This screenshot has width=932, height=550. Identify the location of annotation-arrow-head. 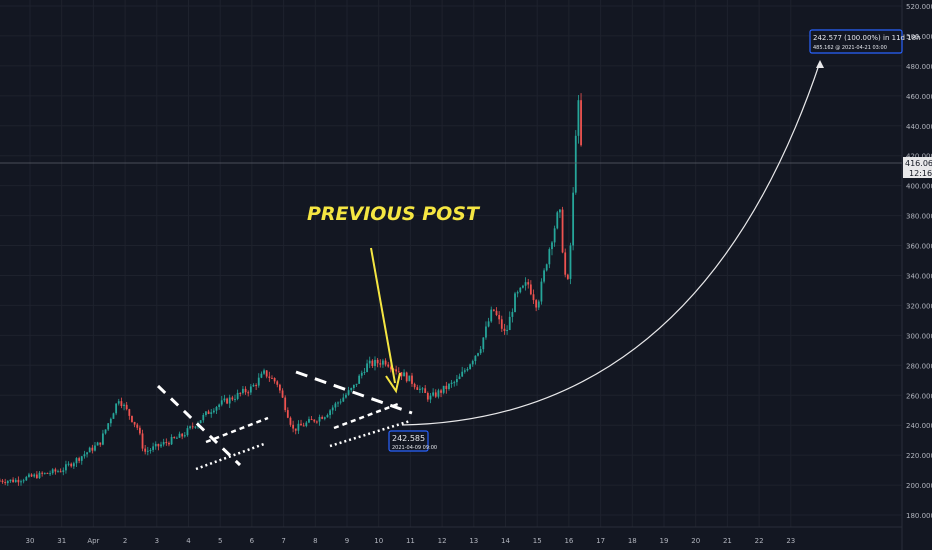
(393, 383).